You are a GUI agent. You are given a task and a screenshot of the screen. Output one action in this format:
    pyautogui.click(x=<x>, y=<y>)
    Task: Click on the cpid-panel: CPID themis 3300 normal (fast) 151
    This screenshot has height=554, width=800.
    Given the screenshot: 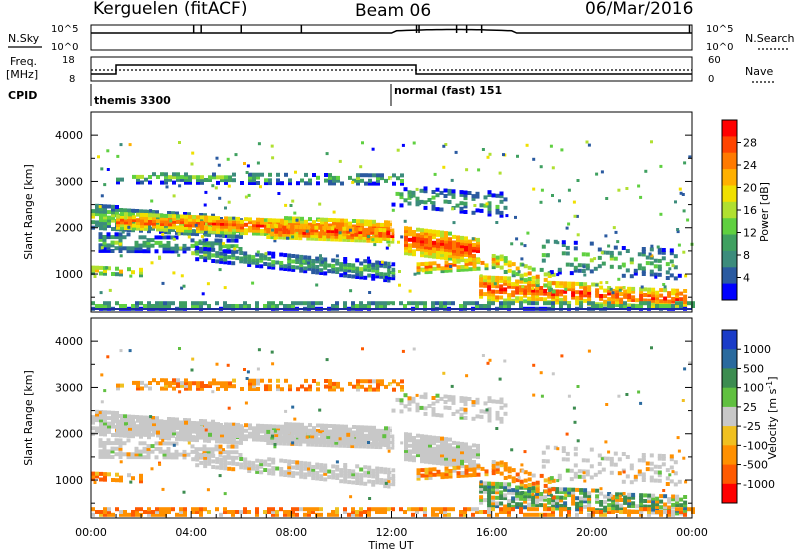 What is the action you would take?
    pyautogui.click(x=255, y=95)
    